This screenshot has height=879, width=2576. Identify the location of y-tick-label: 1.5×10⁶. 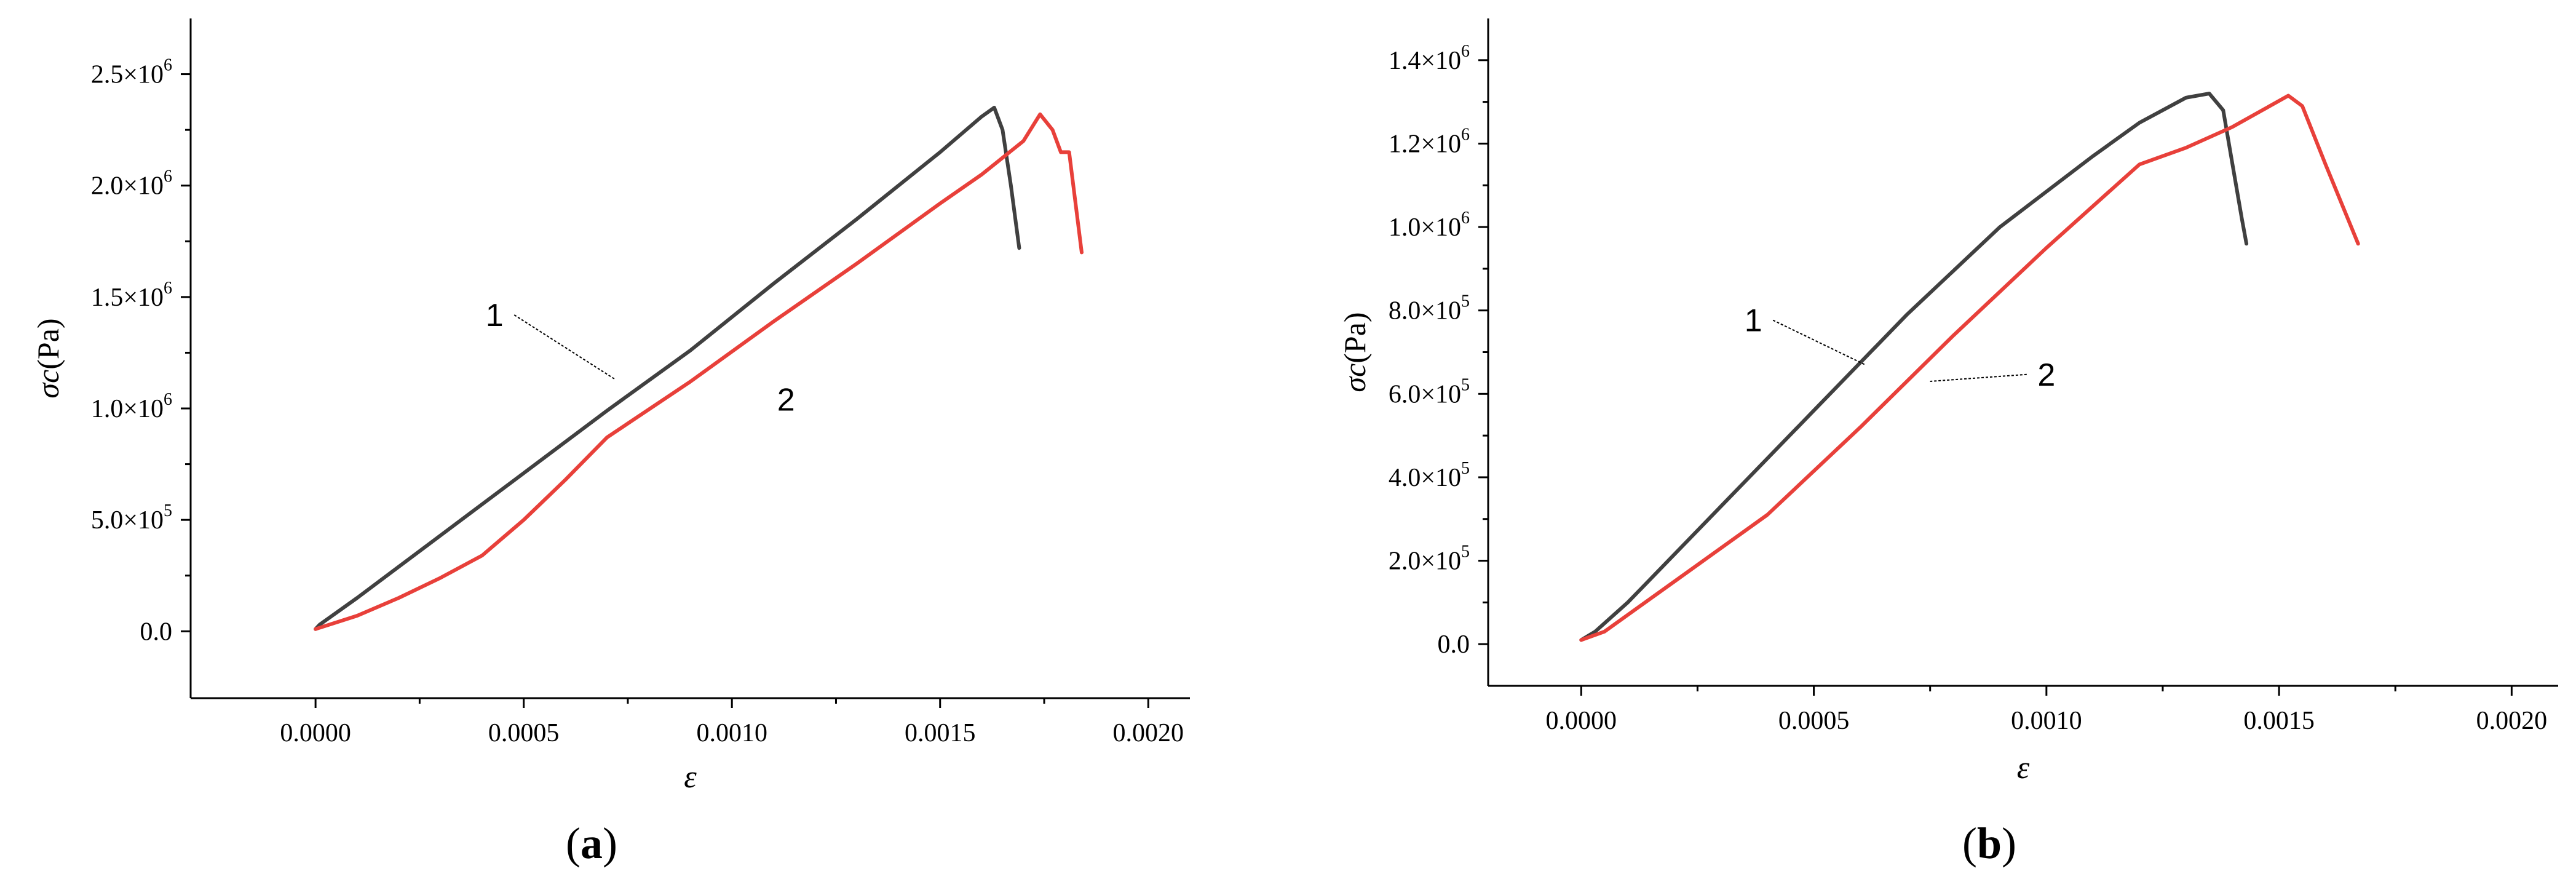
(131, 295).